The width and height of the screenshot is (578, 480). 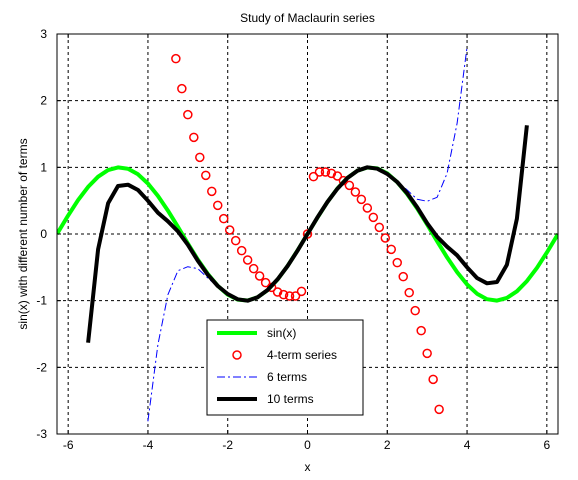 What do you see at coordinates (43, 167) in the screenshot?
I see `y-tick-label: 1` at bounding box center [43, 167].